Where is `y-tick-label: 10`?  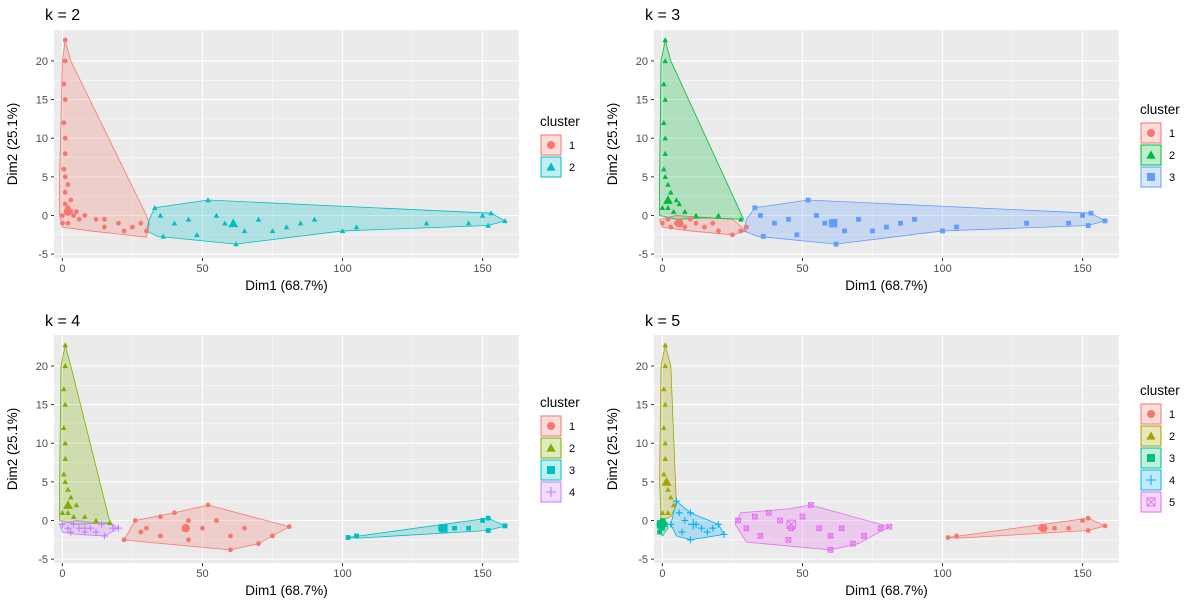
y-tick-label: 10 is located at coordinates (42, 444).